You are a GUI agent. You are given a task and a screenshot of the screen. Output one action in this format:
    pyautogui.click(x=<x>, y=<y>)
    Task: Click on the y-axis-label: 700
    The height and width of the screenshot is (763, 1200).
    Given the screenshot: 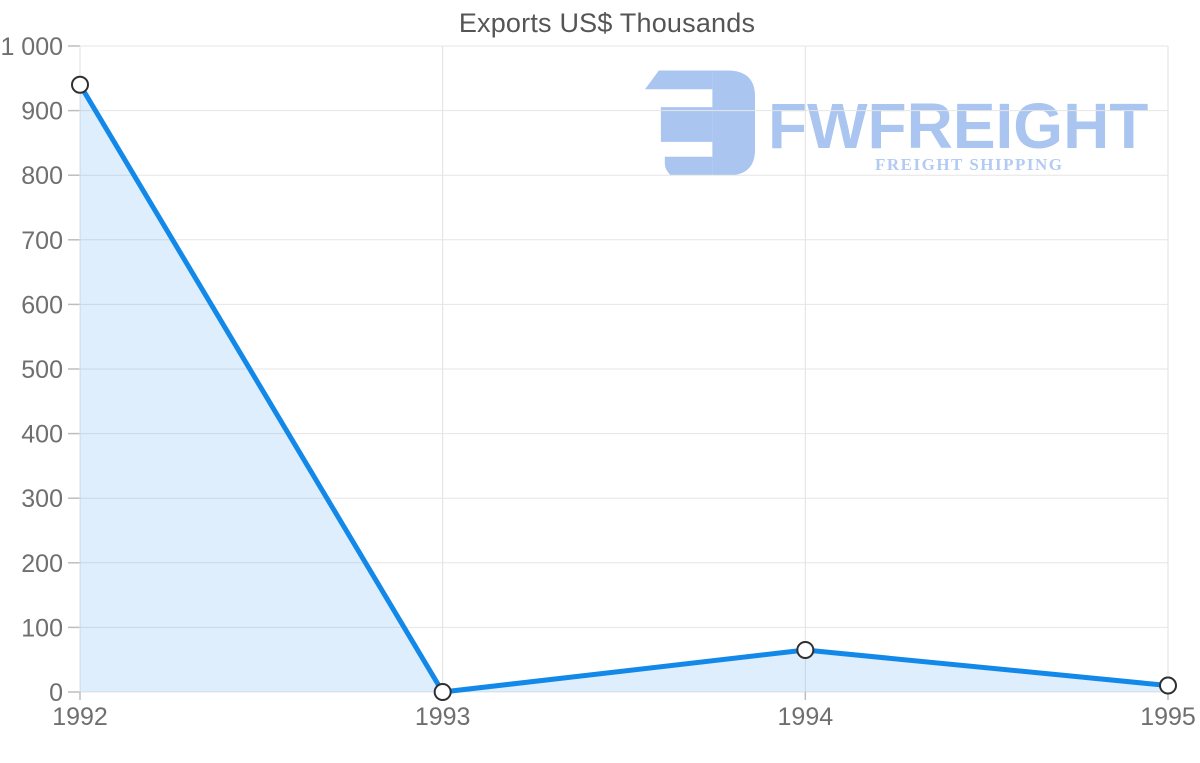 What is the action you would take?
    pyautogui.click(x=42, y=241)
    